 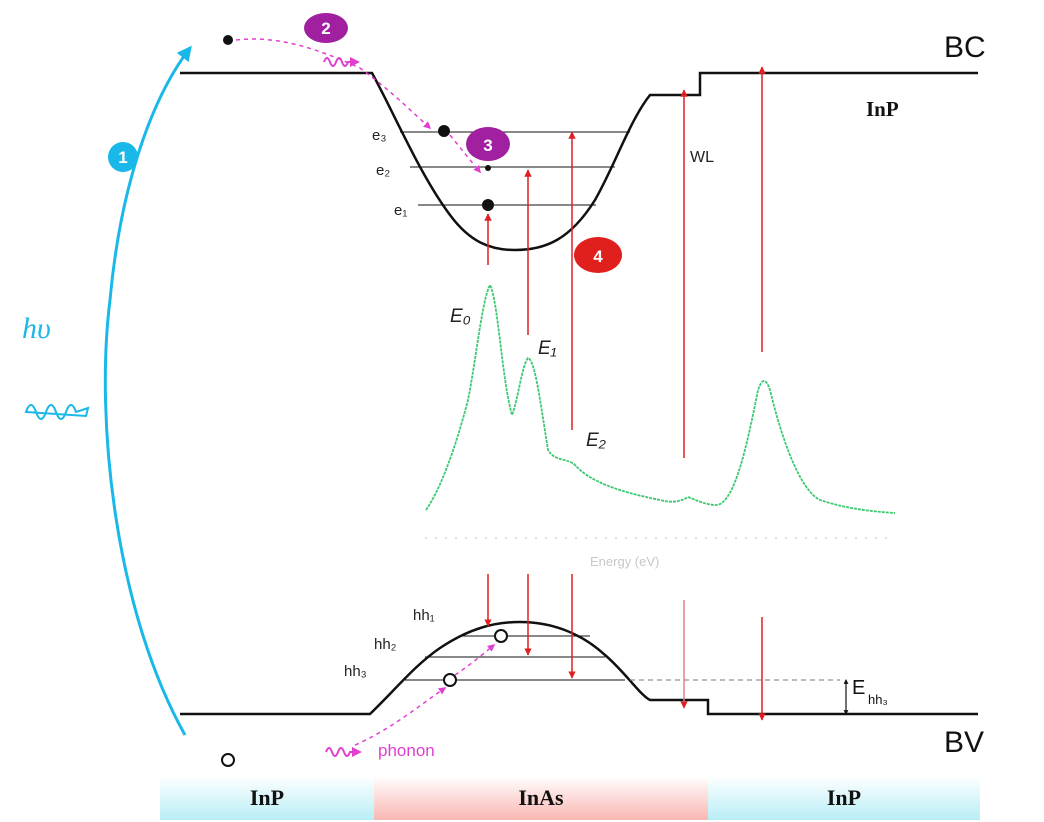 What do you see at coordinates (406, 750) in the screenshot?
I see `phonon-label: phonon` at bounding box center [406, 750].